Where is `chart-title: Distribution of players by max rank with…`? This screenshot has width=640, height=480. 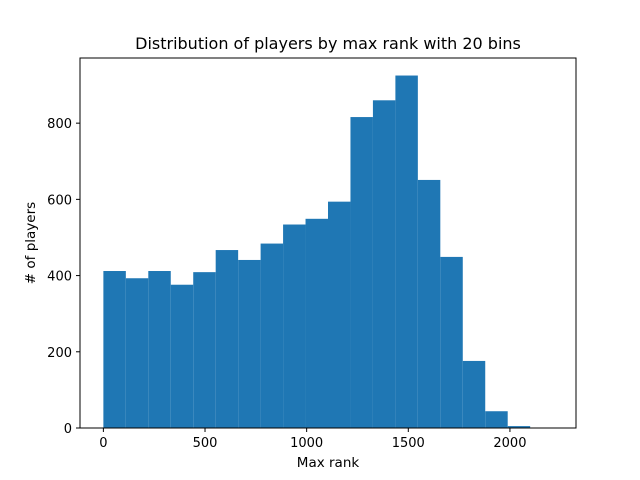
chart-title: Distribution of players by max rank with… is located at coordinates (328, 43).